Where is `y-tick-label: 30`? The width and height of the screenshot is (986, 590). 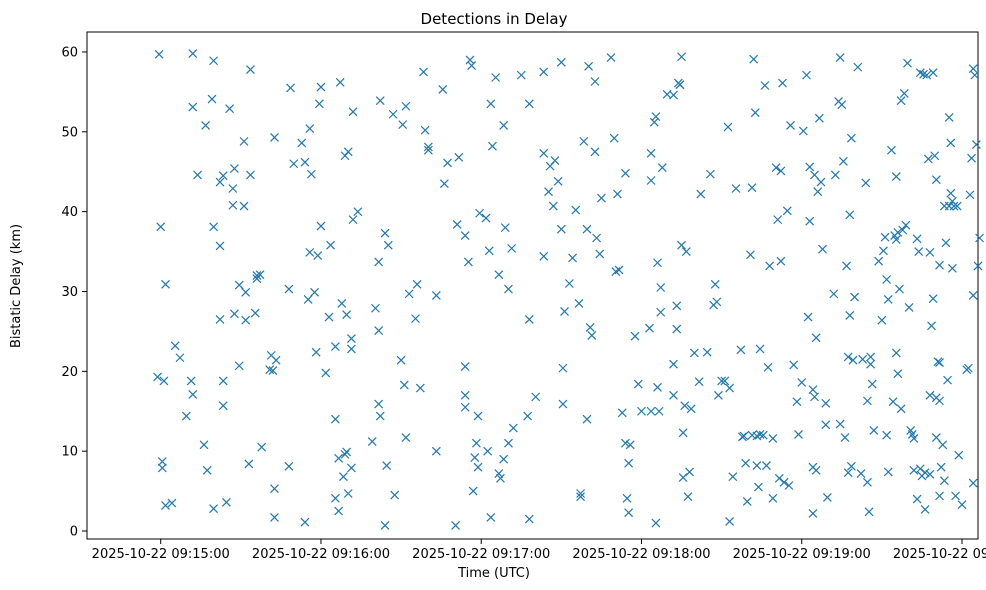
y-tick-label: 30 is located at coordinates (69, 292).